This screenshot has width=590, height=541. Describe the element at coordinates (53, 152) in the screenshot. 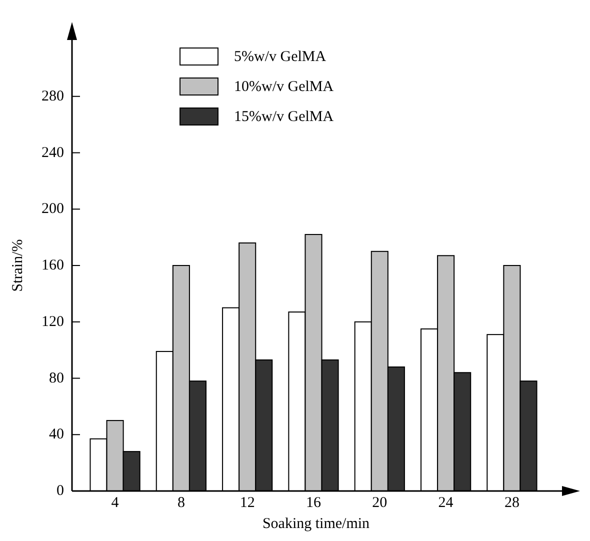

I see `y-tick-label: 240` at that location.